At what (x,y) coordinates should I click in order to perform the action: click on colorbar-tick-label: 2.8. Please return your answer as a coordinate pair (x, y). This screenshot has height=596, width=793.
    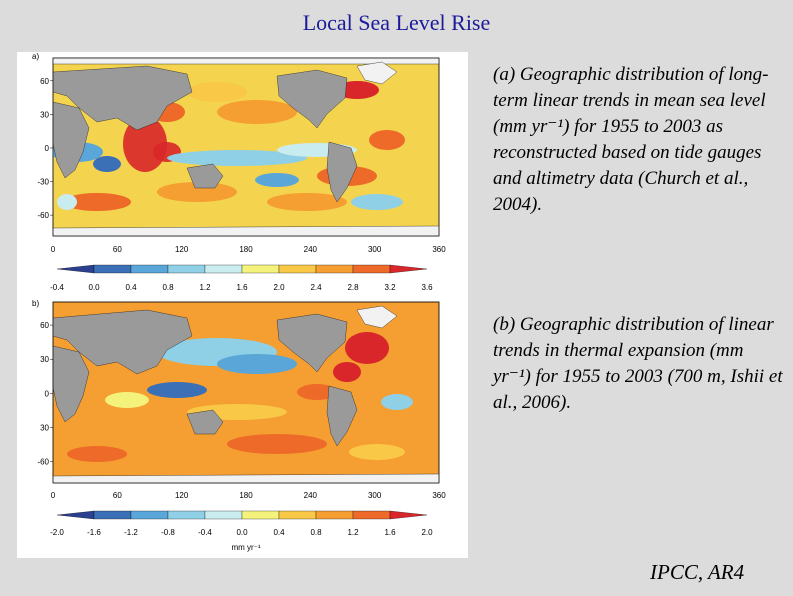
    Looking at the image, I should click on (353, 287).